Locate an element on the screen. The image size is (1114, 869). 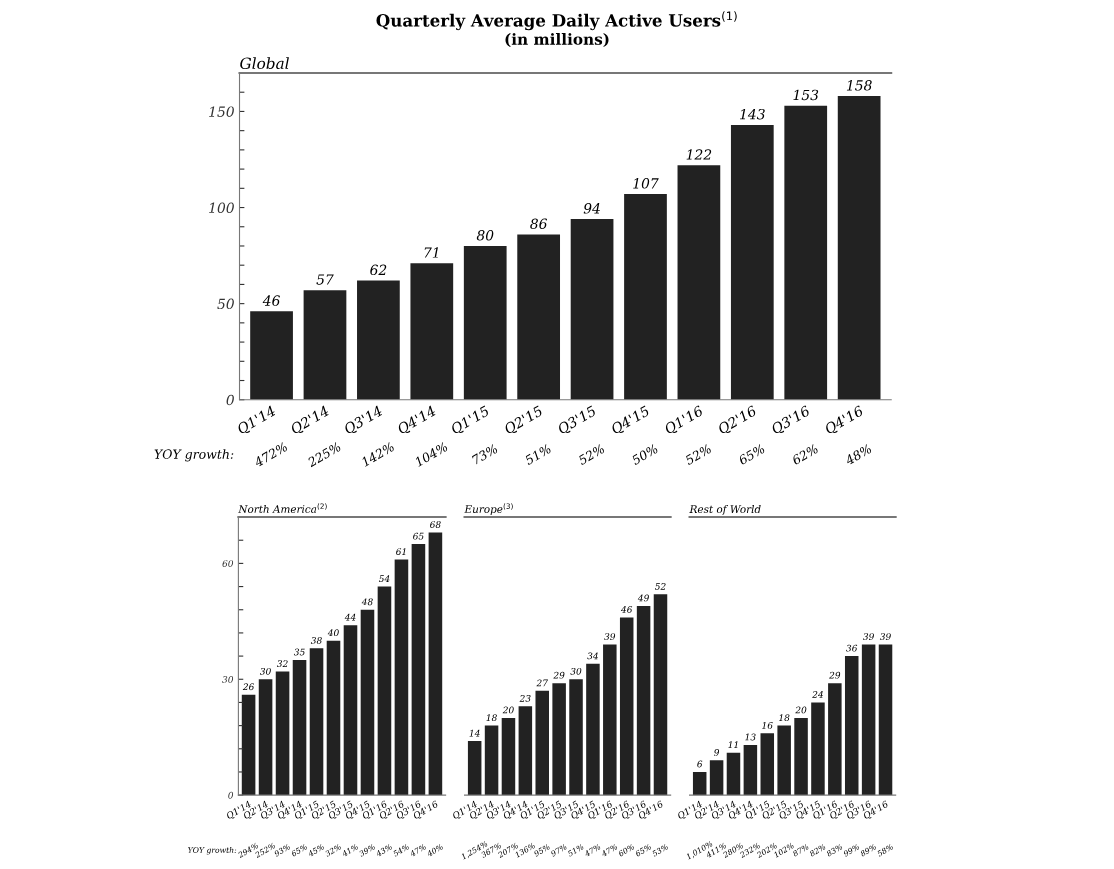
data-label: 65 is located at coordinates (418, 536).